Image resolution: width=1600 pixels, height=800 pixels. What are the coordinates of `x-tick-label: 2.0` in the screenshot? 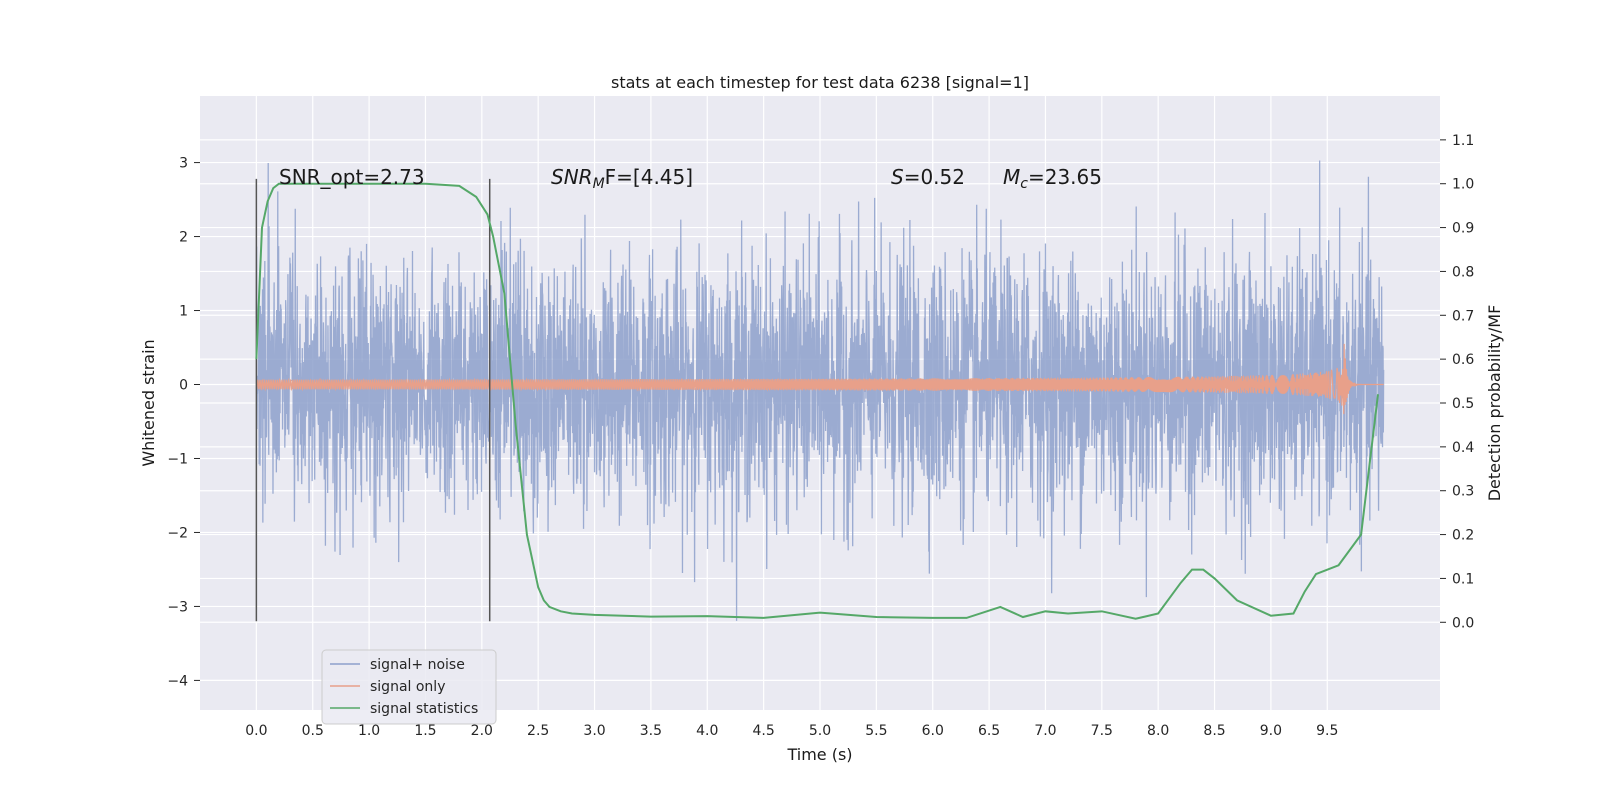 It's located at (482, 731).